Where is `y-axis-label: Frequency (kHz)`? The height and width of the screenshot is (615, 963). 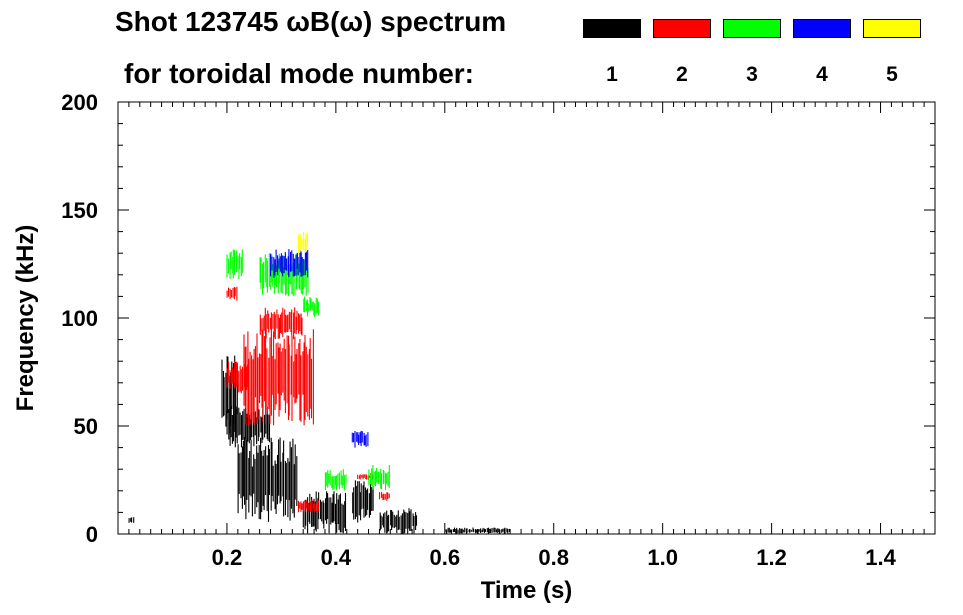 y-axis-label: Frequency (kHz) is located at coordinates (25, 318).